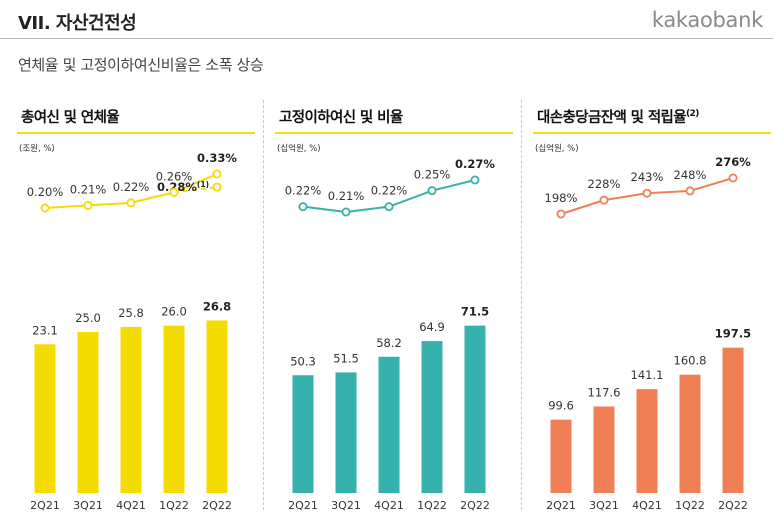 The image size is (773, 514). Describe the element at coordinates (88, 318) in the screenshot. I see `bar-value-label: 25.0` at that location.